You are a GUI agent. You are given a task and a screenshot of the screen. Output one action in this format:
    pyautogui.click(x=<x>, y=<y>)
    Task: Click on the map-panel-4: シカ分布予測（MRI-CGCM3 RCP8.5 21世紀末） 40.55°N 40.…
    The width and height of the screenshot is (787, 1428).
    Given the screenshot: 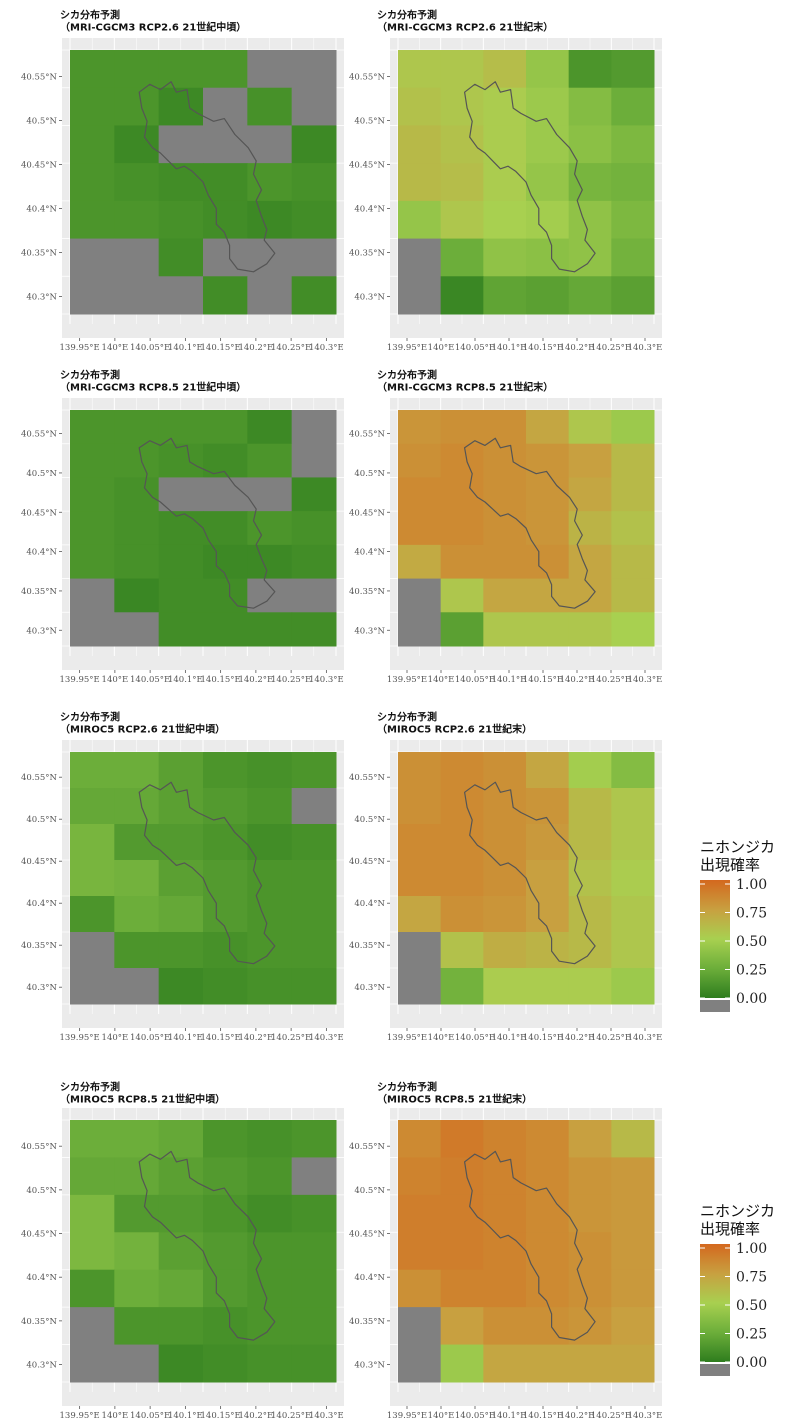 What is the action you would take?
    pyautogui.click(x=505, y=526)
    